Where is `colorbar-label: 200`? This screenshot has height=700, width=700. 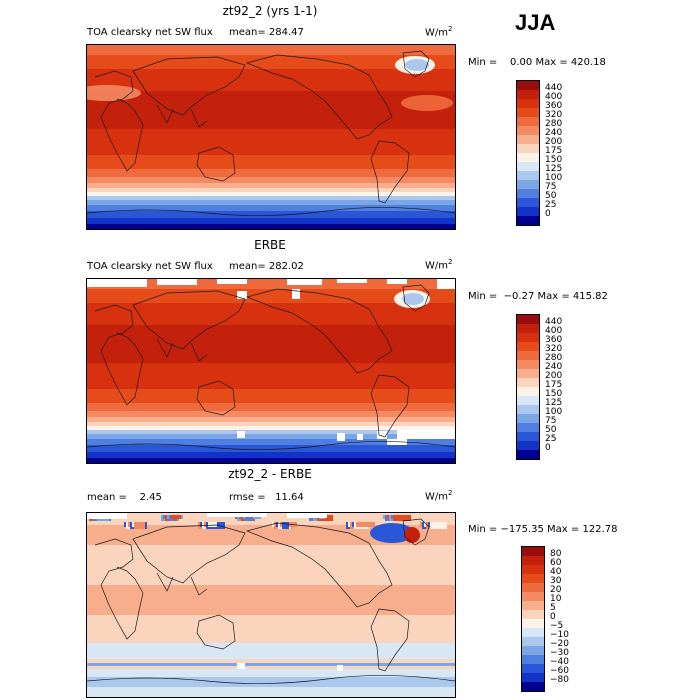
colorbar-label: 200 is located at coordinates (554, 376).